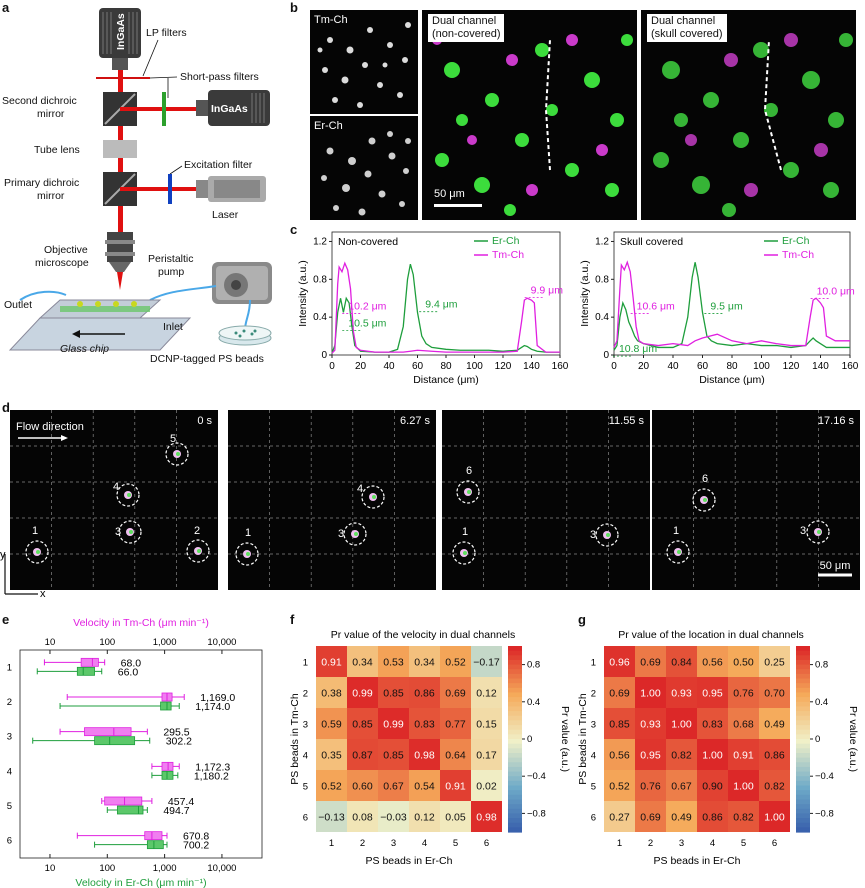  What do you see at coordinates (503, 366) in the screenshot?
I see `x-tick-label: 120` at bounding box center [503, 366].